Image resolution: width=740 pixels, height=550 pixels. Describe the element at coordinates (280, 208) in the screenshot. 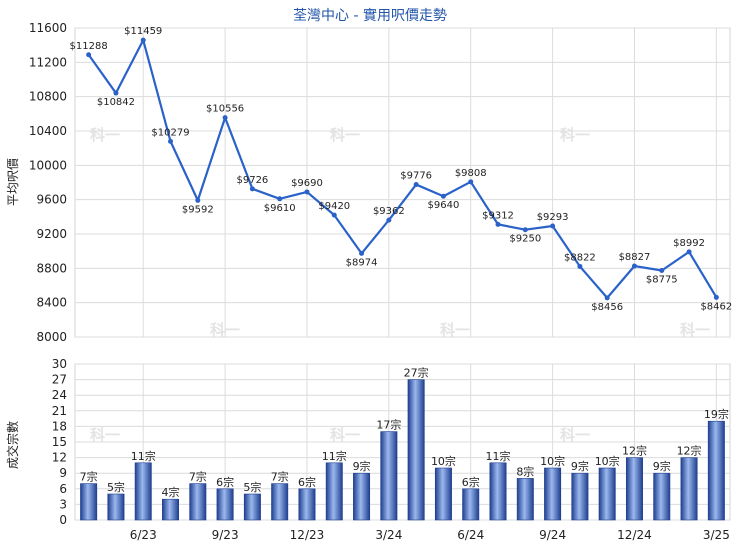

I see `price-data-label: $9610` at that location.